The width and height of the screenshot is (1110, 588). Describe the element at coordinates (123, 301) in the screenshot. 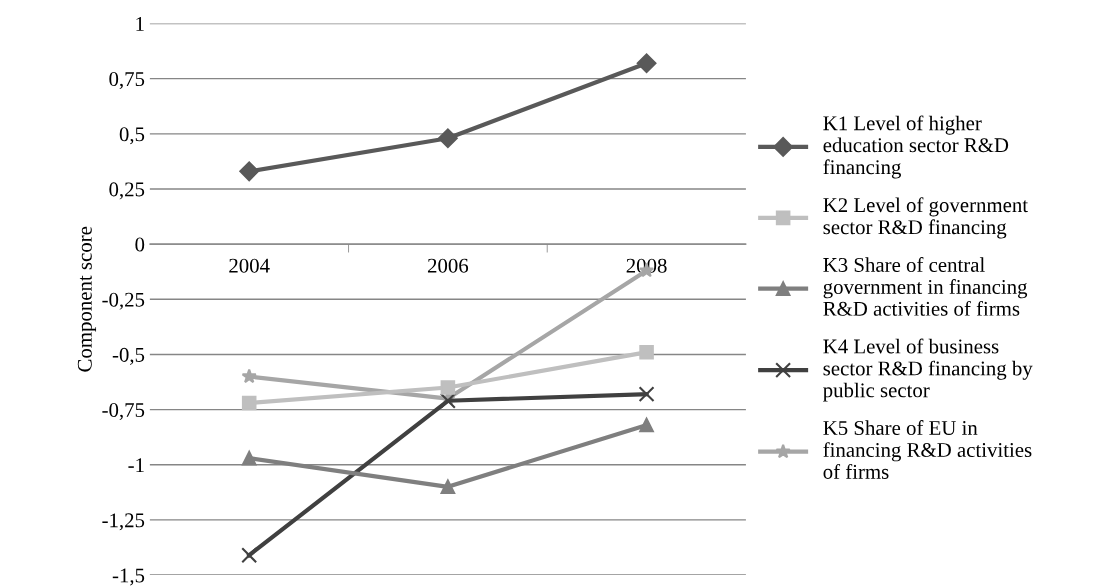

I see `y-tick-label: -0,25` at that location.